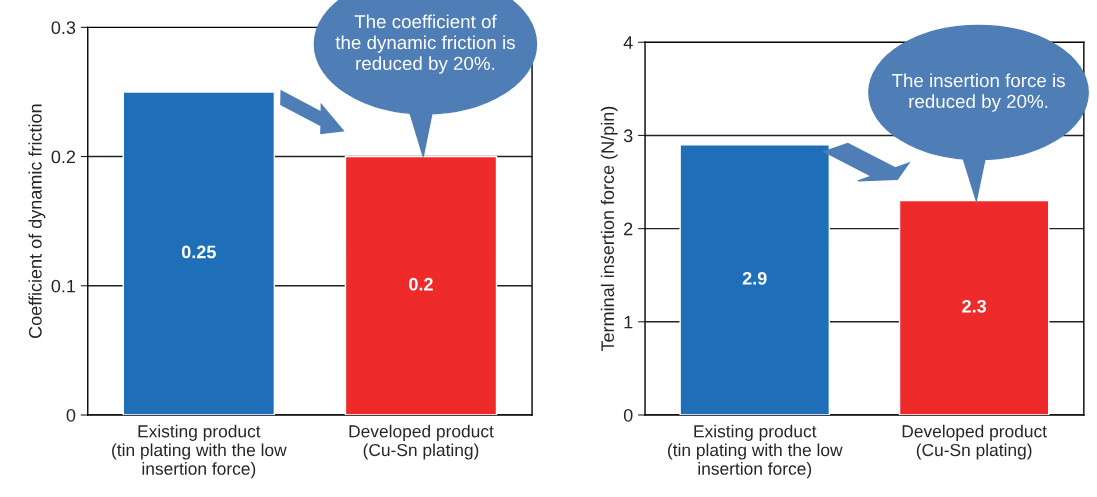 This screenshot has width=1097, height=497. What do you see at coordinates (425, 44) in the screenshot?
I see `annotation: The coefficient of the dynamic friction is reduced by 20%.` at bounding box center [425, 44].